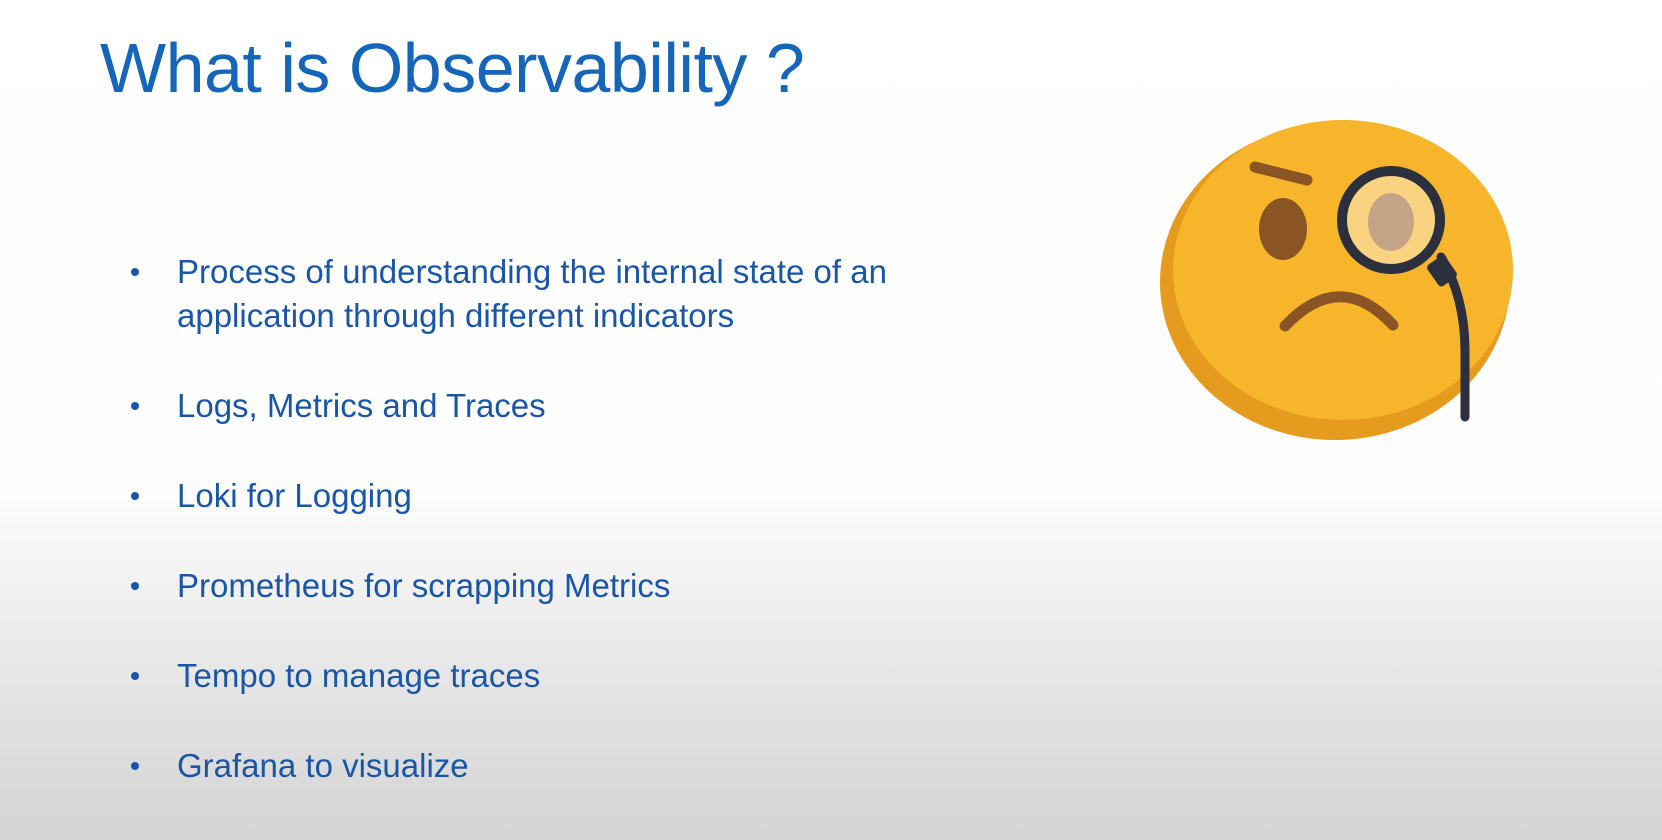 This screenshot has height=840, width=1662. I want to click on bullet-text: Logs, Metrics and Traces, so click(361, 405).